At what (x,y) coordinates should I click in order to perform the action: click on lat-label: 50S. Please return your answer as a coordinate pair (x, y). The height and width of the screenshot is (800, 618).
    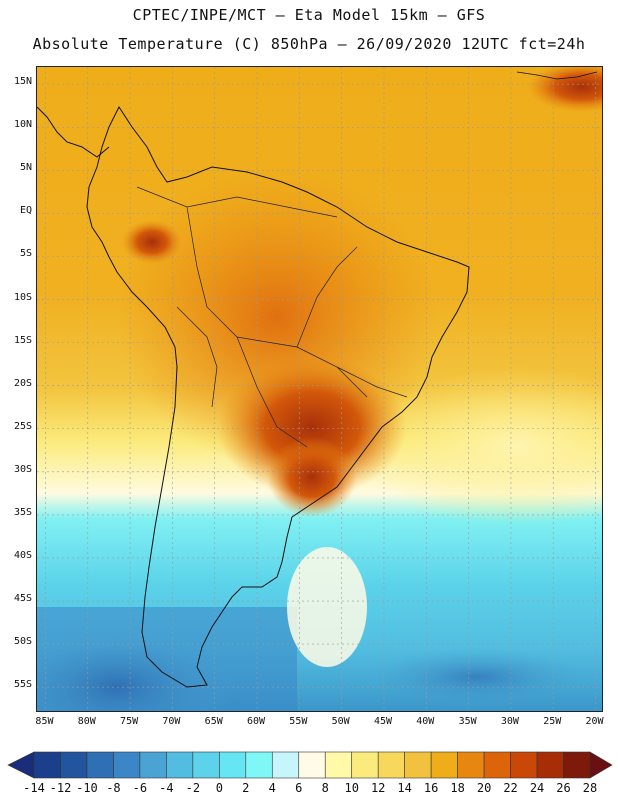
    Looking at the image, I should click on (22, 642).